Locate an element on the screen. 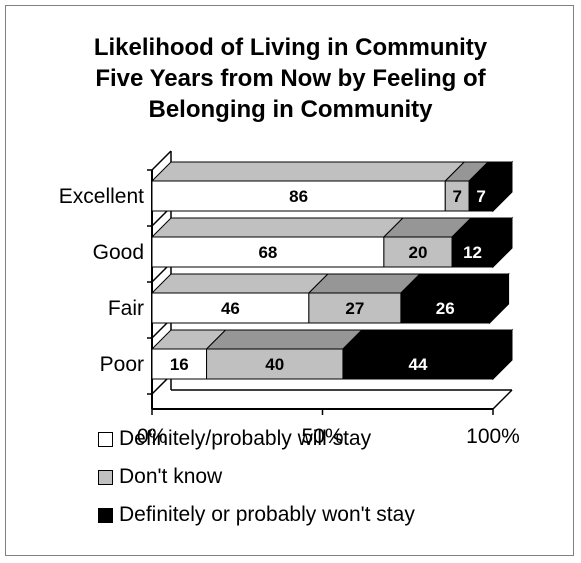 The width and height of the screenshot is (581, 563). chart-title-line-2: Five Years from Now by Feeling of is located at coordinates (290, 78).